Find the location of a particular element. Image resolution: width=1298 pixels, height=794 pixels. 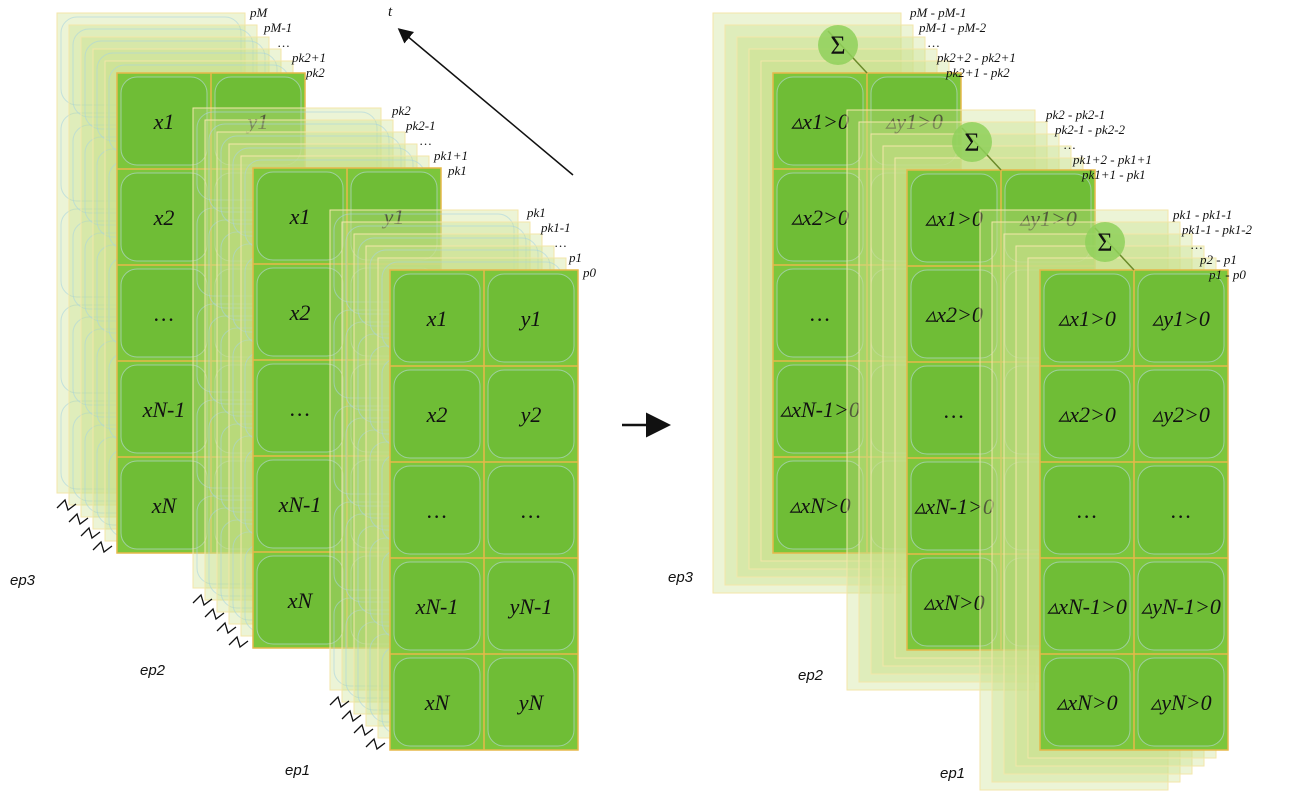

step-label: pM - pM-1 is located at coordinates (937, 12).